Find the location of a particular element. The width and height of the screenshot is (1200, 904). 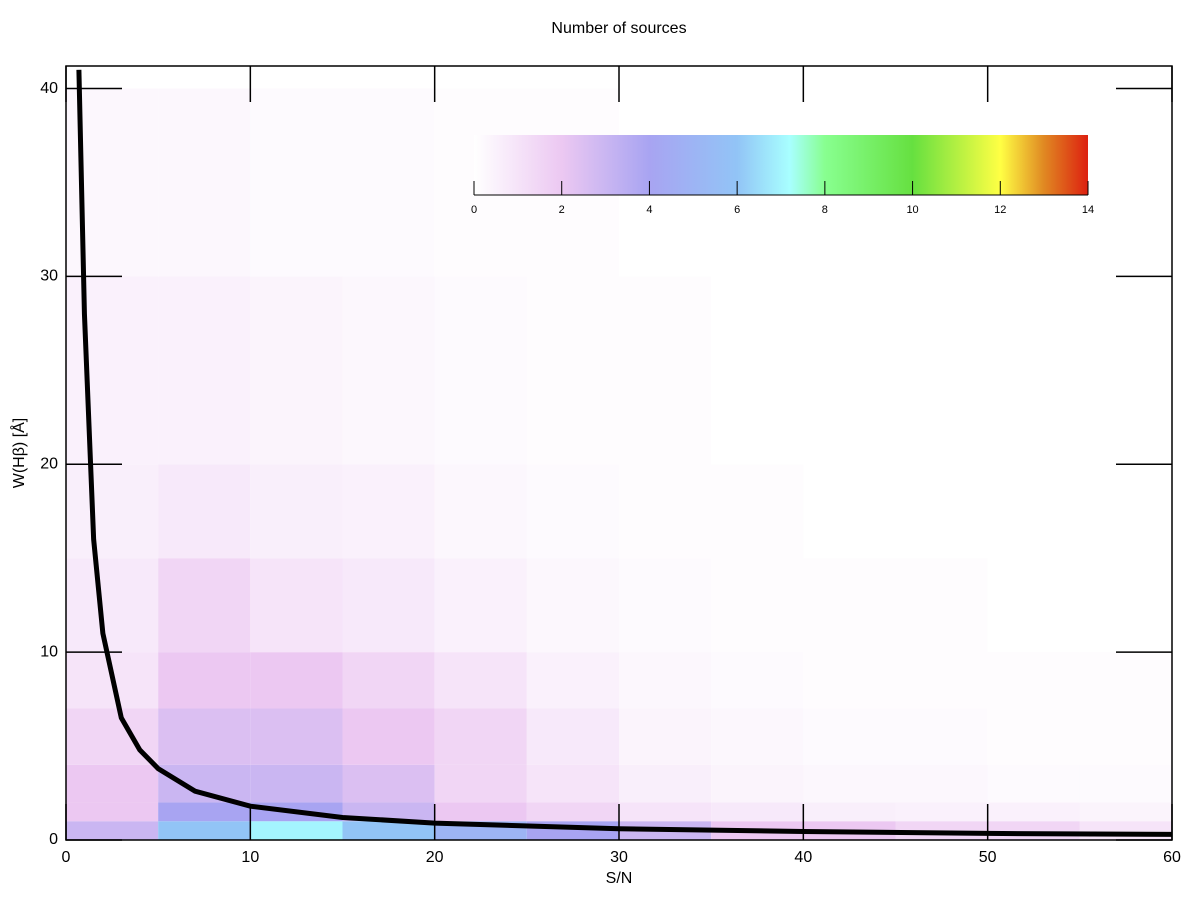

x-axis-label: S/N is located at coordinates (619, 878).